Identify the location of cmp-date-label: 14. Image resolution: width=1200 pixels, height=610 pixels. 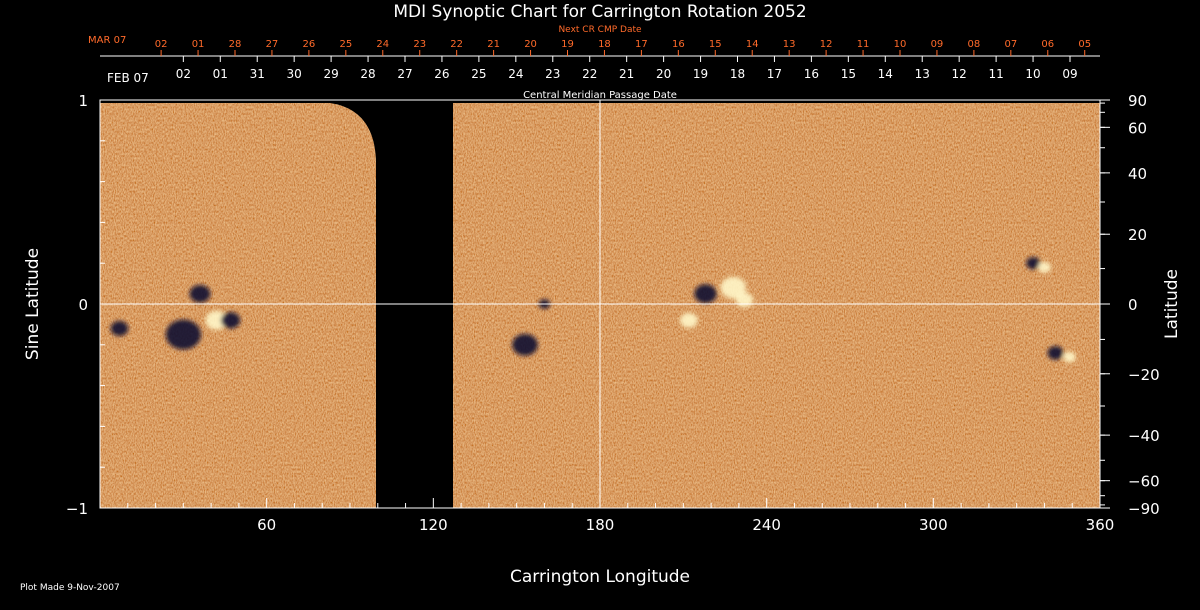
(885, 74).